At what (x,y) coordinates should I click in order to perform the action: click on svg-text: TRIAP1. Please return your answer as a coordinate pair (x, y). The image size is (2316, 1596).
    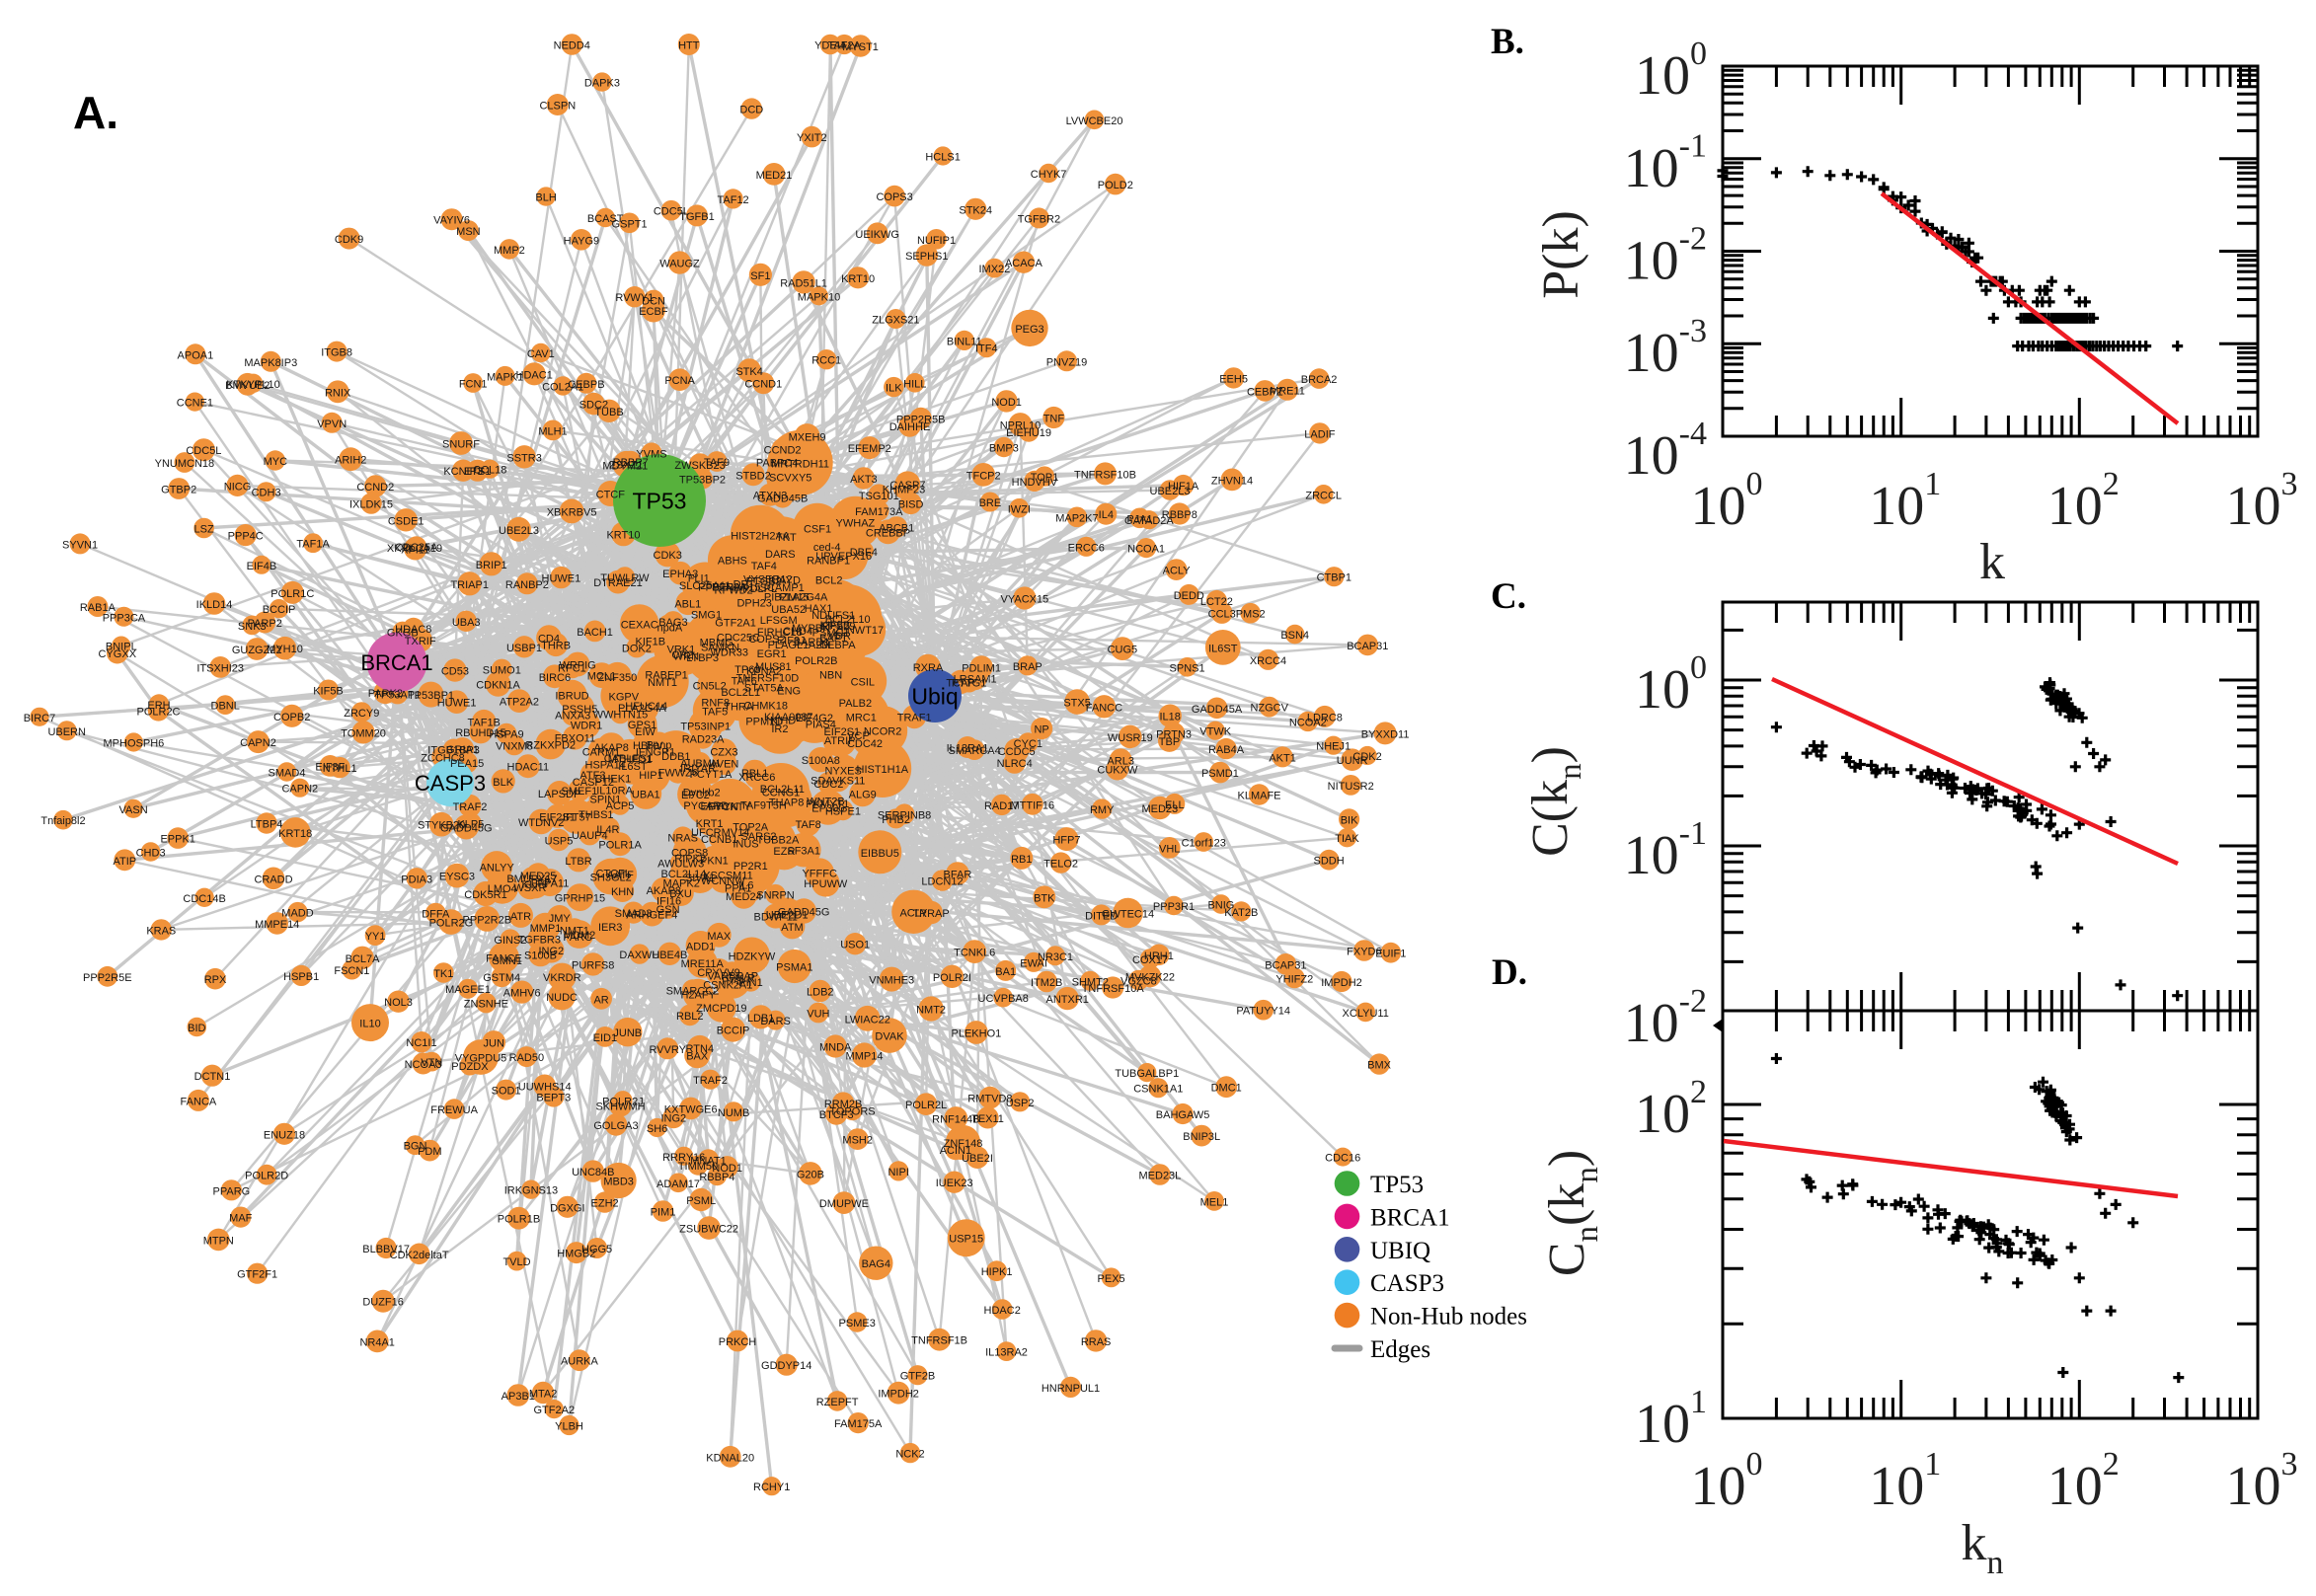
    Looking at the image, I should click on (469, 585).